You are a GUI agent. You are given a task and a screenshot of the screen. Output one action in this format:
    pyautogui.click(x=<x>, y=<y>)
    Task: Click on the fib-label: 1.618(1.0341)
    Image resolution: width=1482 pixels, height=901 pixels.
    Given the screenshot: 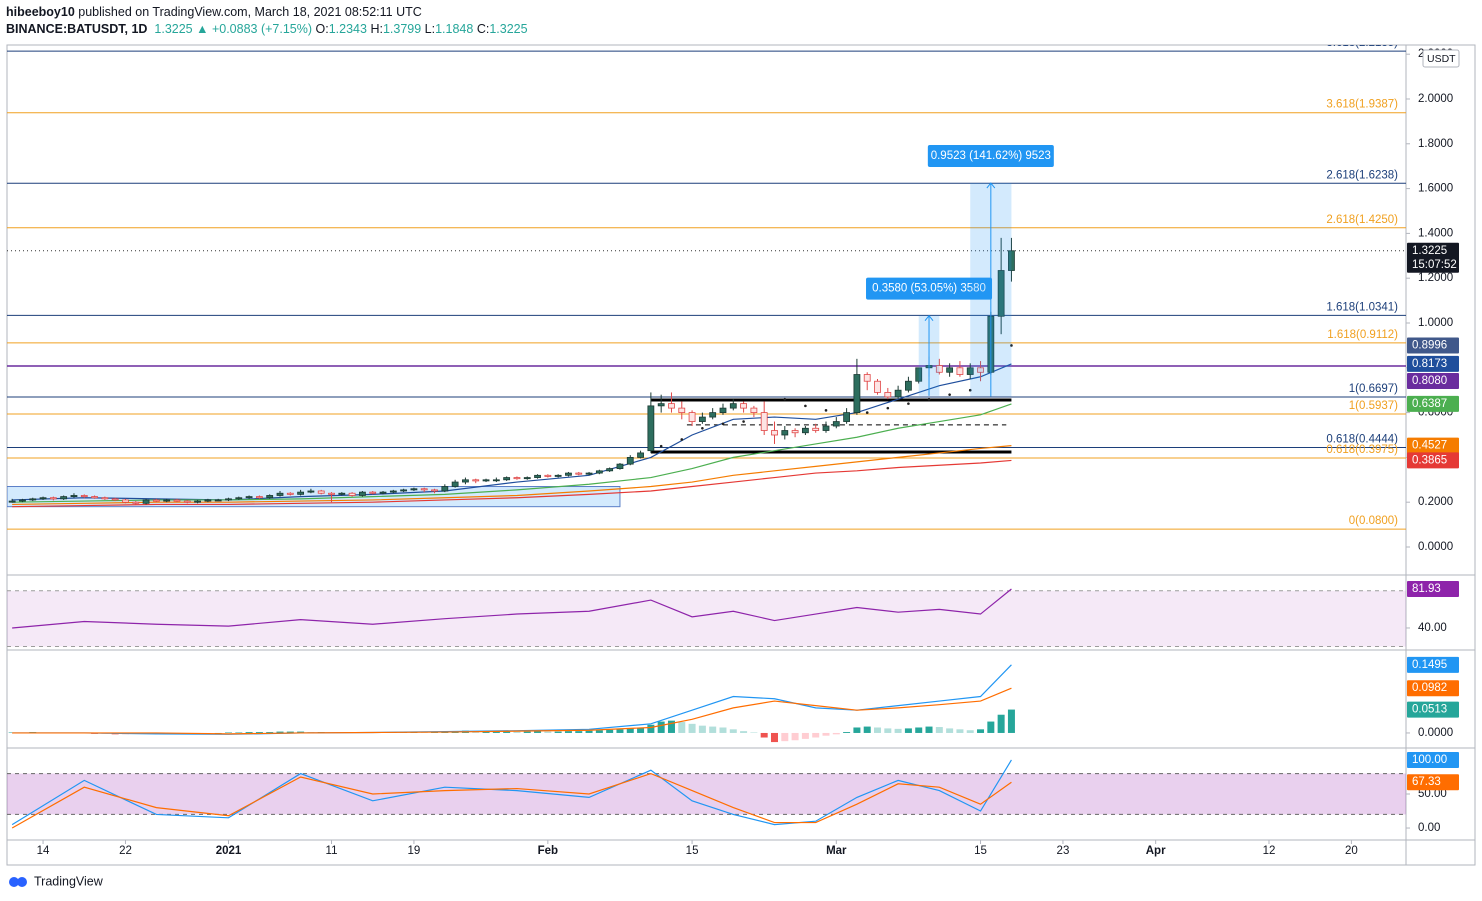 What is the action you would take?
    pyautogui.click(x=1362, y=307)
    